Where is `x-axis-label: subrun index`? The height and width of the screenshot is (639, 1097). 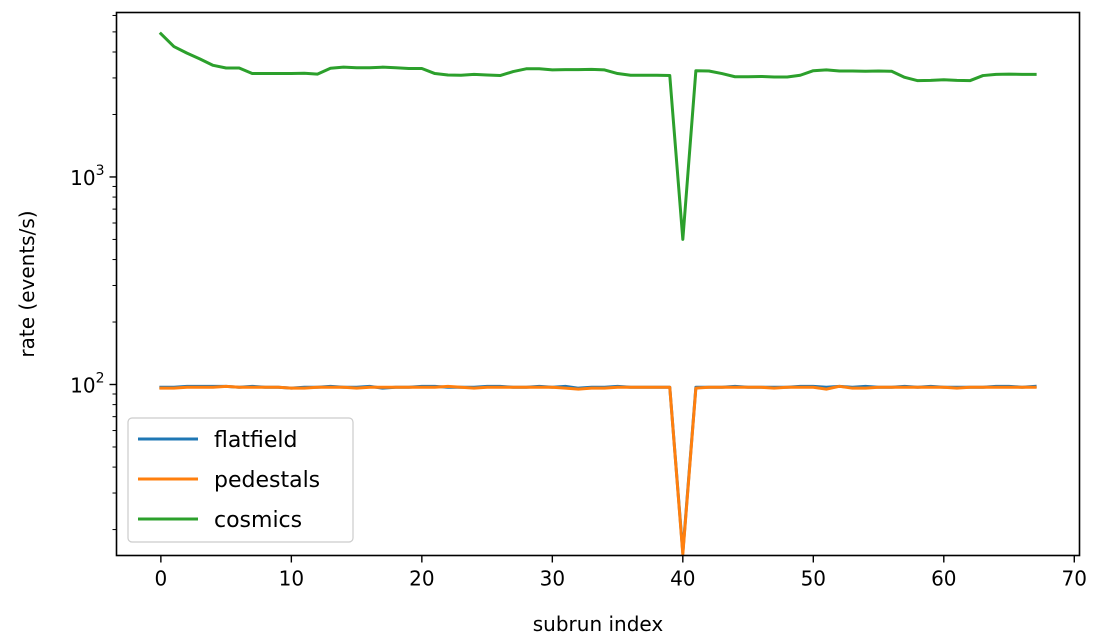
x-axis-label: subrun index is located at coordinates (598, 624).